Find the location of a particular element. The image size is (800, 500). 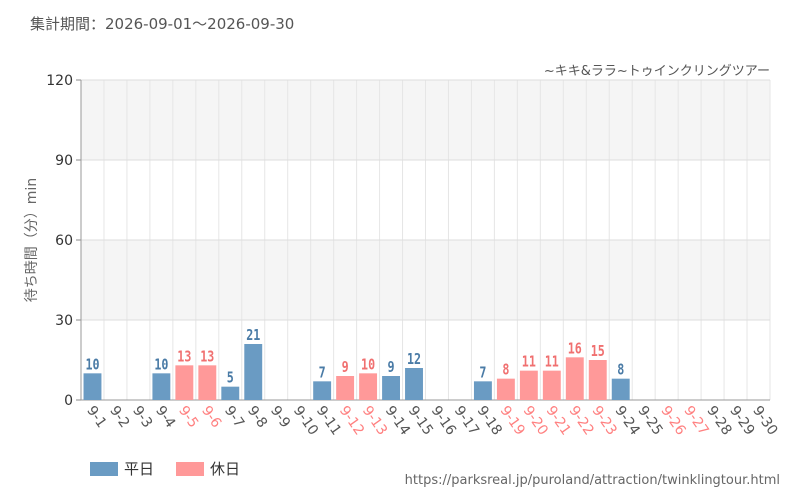

x-tick-label-9-30: 9-30 is located at coordinates (764, 420).